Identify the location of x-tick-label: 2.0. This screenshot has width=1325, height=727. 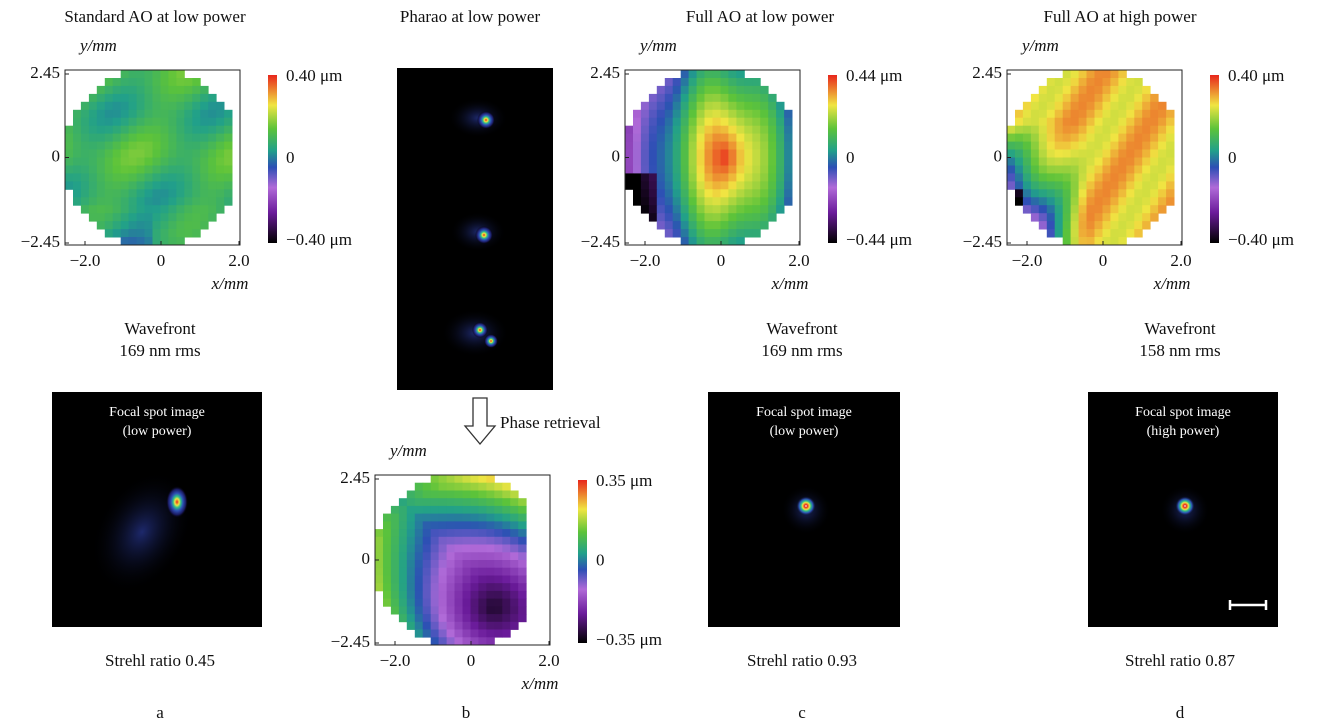
(1180, 260).